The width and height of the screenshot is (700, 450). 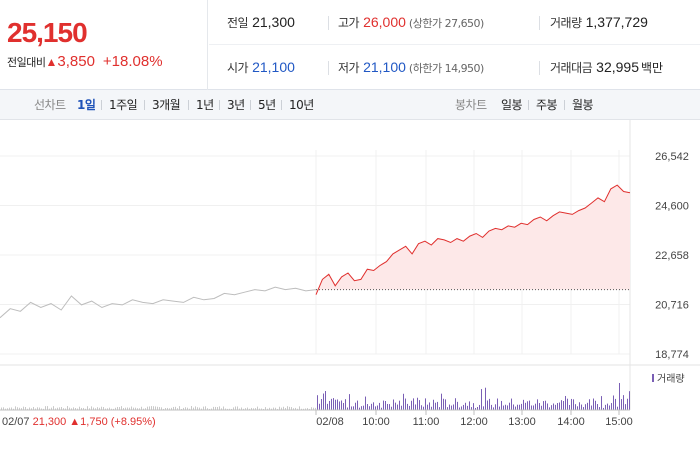 I want to click on tab-period-3y: 3년, so click(x=236, y=105).